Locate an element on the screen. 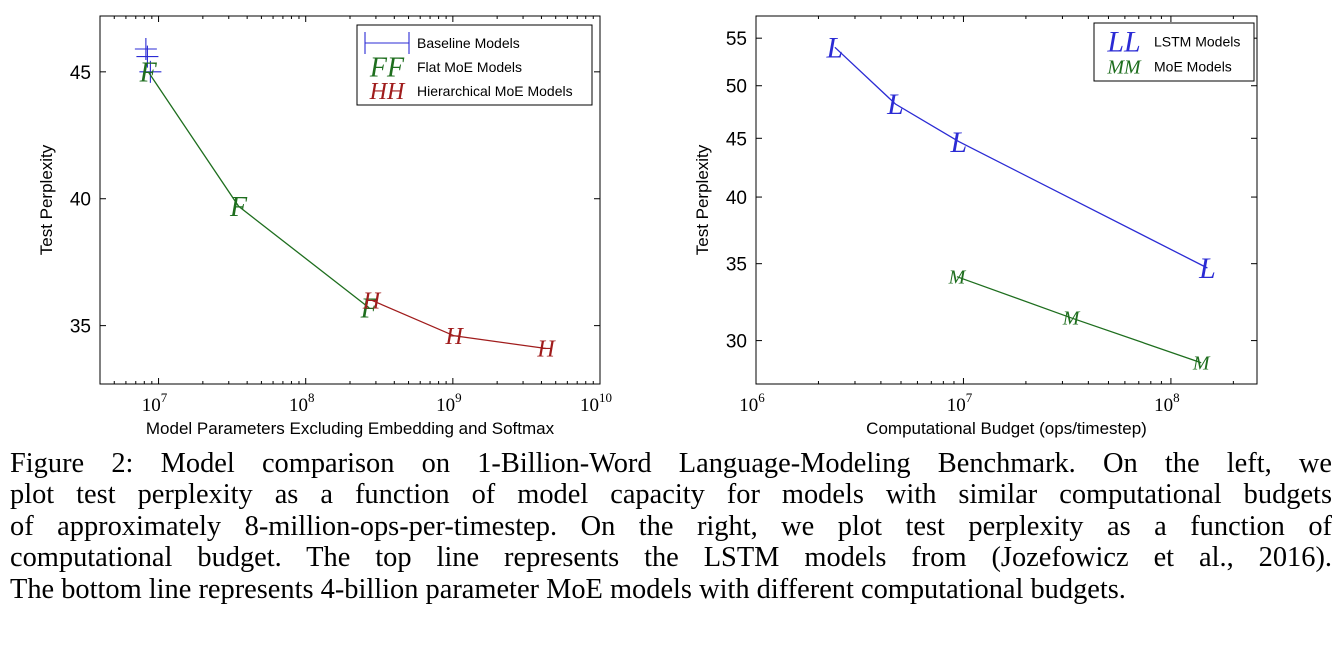 This screenshot has width=1342, height=646. legend-swatch-baseline-models is located at coordinates (387, 43).